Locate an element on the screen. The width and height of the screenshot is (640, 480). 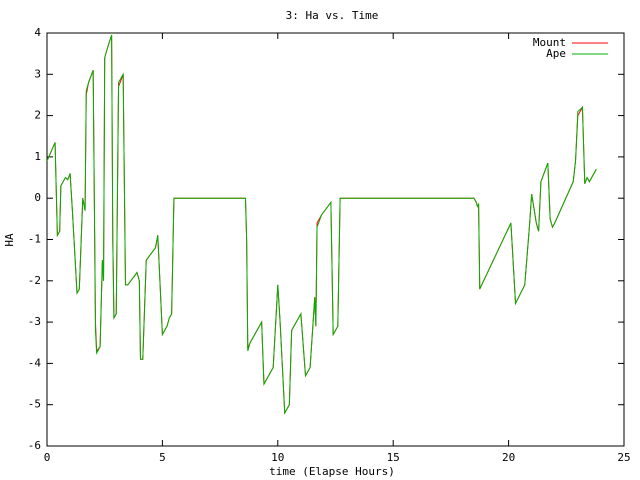
x-tick-label: 25 is located at coordinates (623, 457).